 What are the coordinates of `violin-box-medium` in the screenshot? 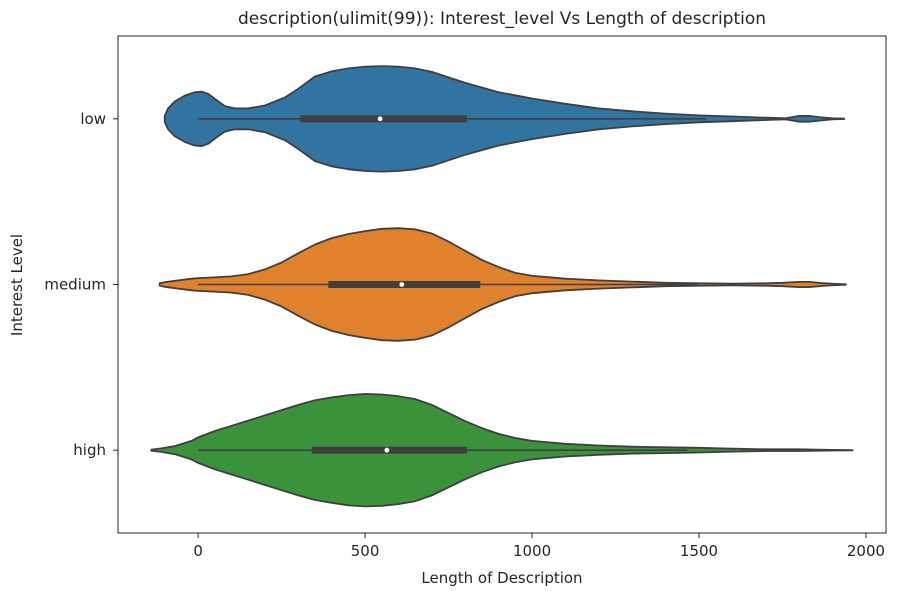 It's located at (404, 284).